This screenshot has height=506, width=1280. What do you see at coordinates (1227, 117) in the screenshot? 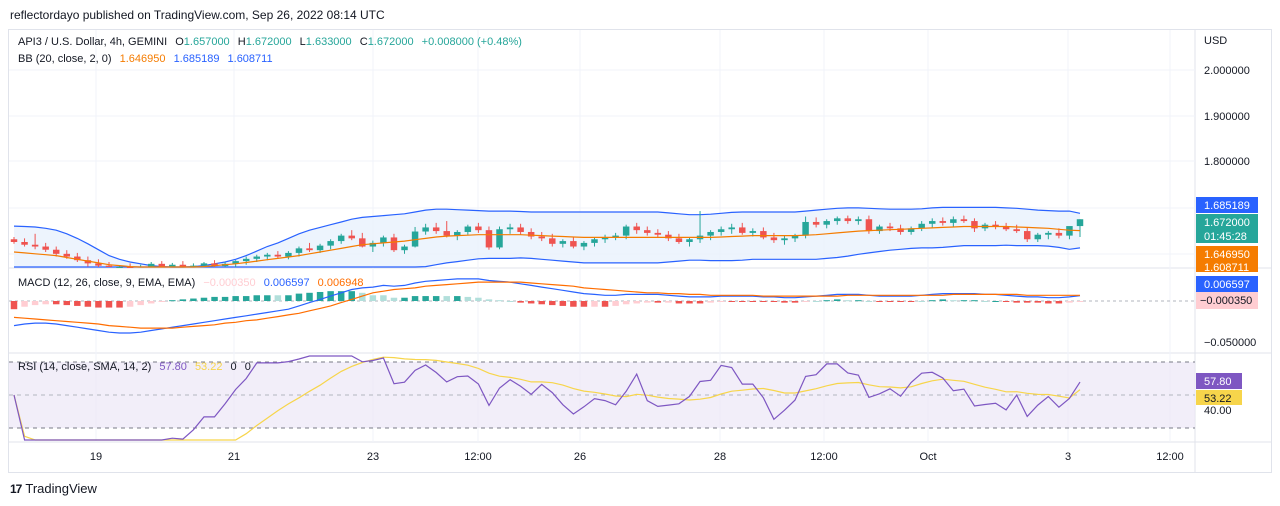
I see `price-tick-1-9: 1.900000` at bounding box center [1227, 117].